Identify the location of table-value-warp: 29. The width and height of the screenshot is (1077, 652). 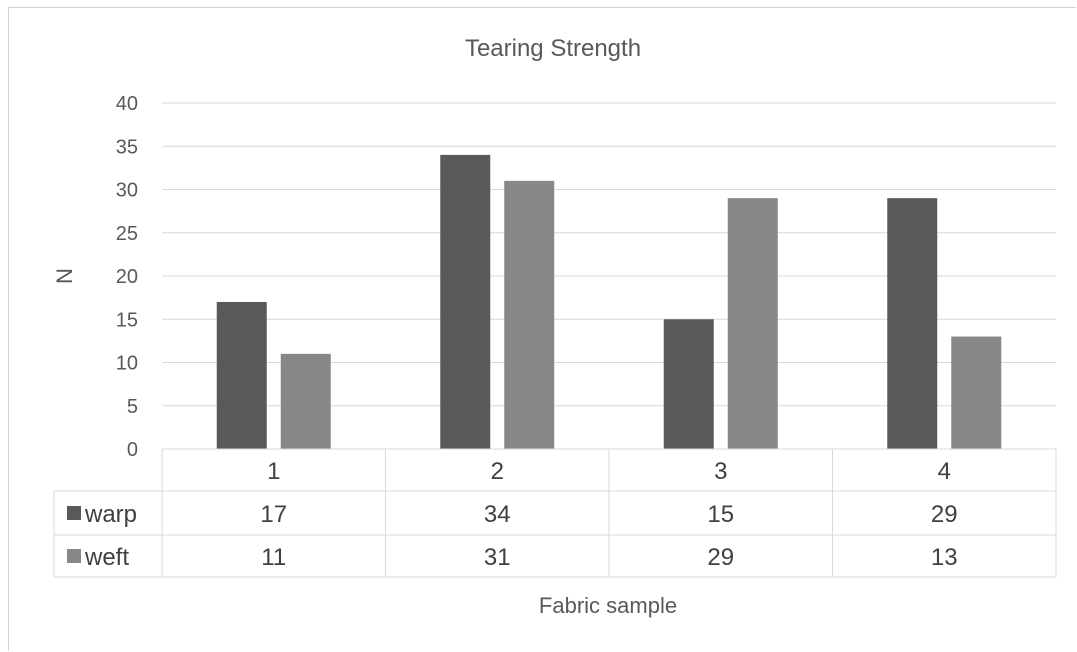
(944, 514).